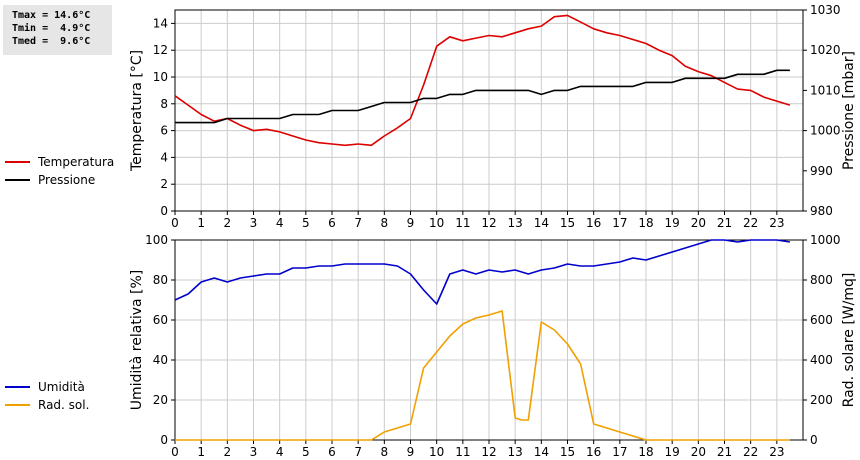 This screenshot has height=460, width=860. I want to click on chart2-y2-tick-label: 600, so click(821, 320).